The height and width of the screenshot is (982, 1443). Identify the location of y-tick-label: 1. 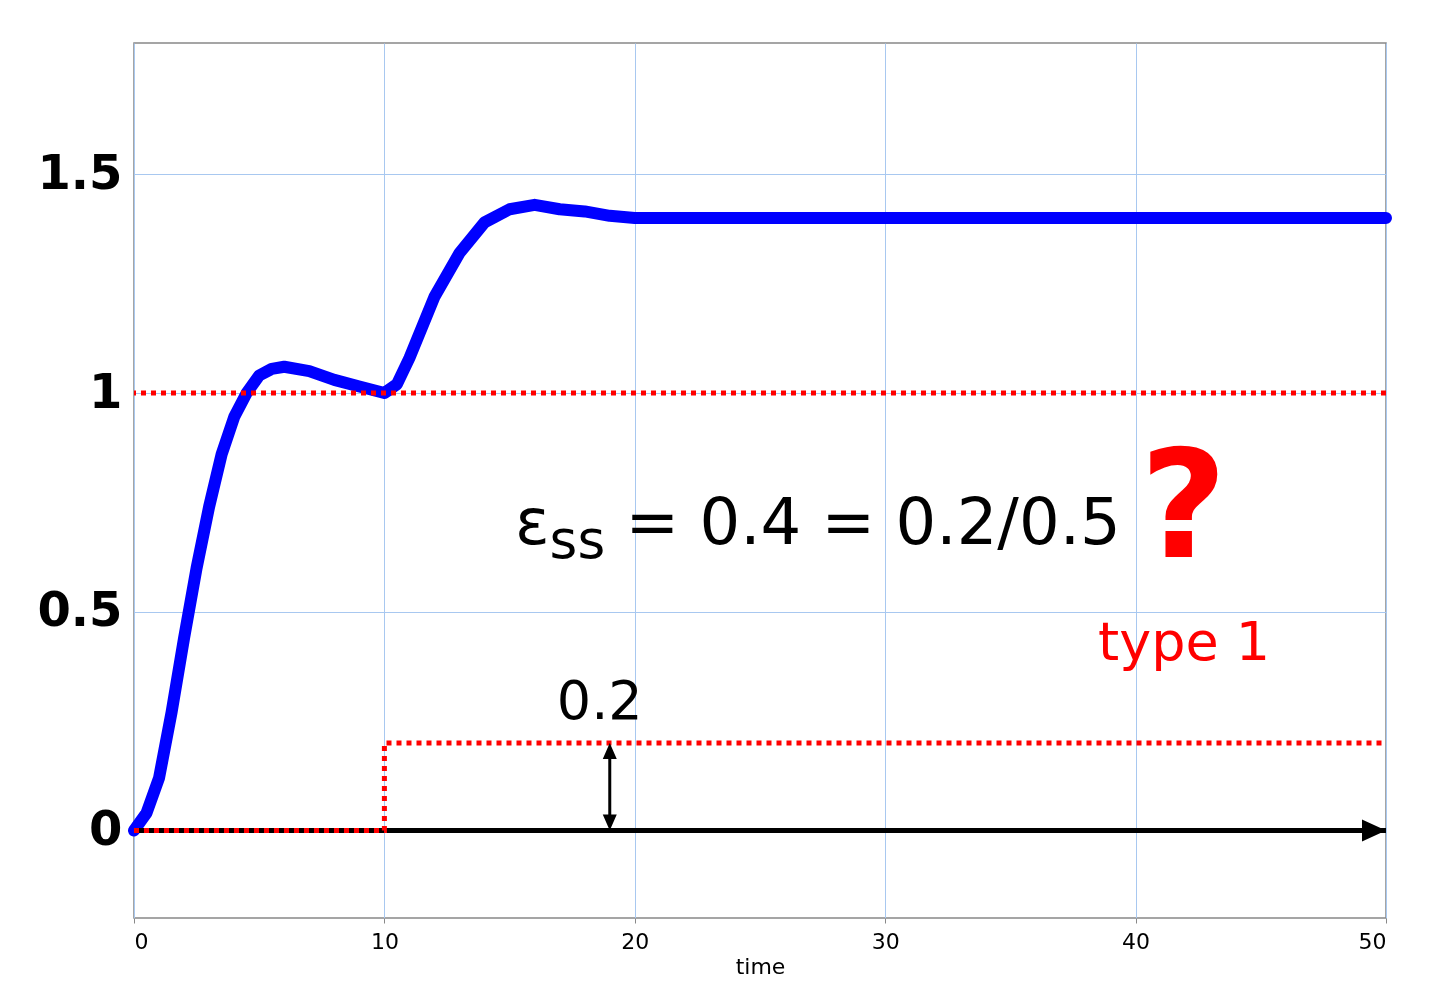
(106, 390).